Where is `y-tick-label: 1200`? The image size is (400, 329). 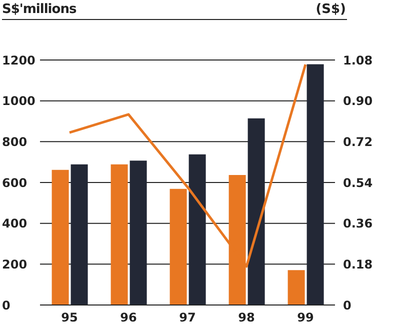 y-tick-label: 1200 is located at coordinates (19, 60).